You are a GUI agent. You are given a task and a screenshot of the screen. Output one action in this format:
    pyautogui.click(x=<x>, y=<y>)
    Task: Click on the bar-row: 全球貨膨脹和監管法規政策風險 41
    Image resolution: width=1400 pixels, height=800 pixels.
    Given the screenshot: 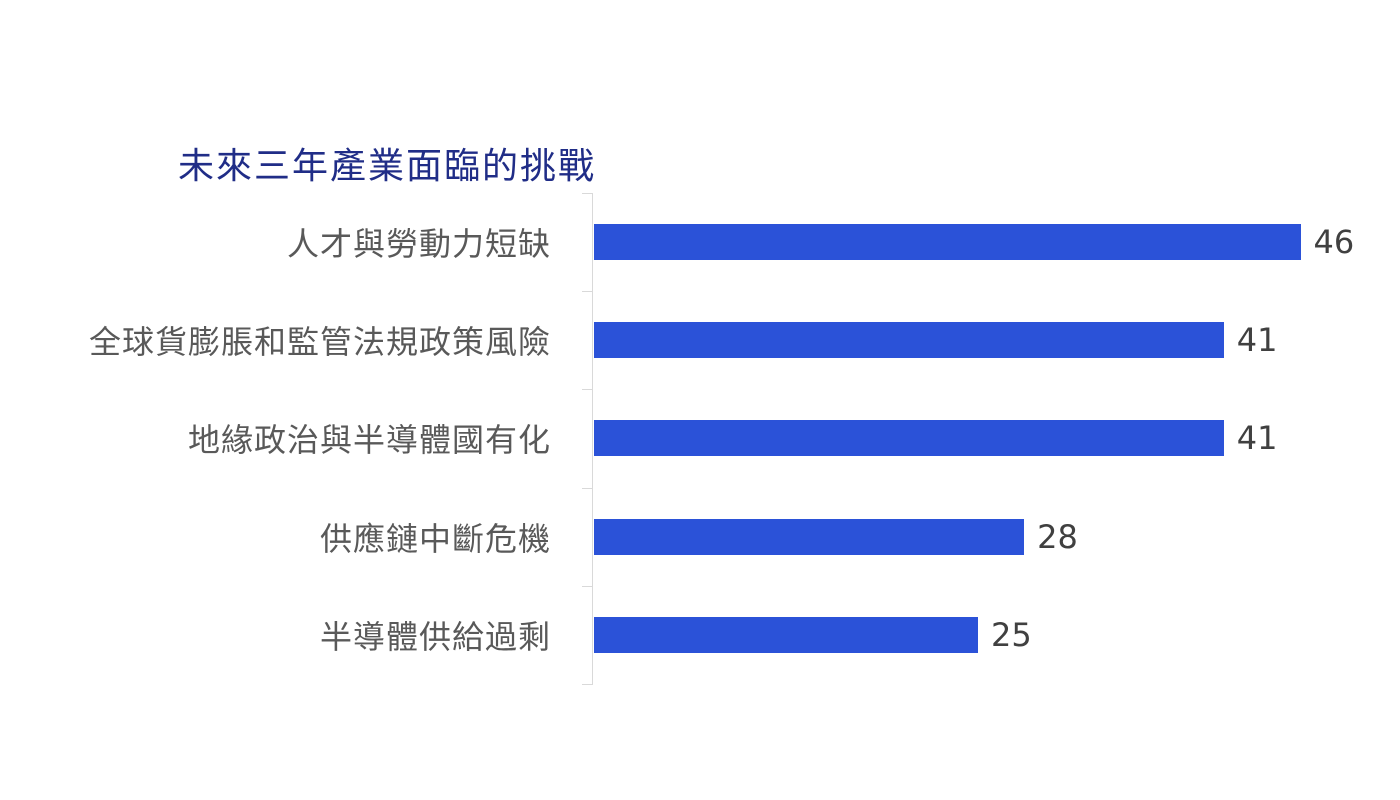 What is the action you would take?
    pyautogui.click(x=700, y=340)
    